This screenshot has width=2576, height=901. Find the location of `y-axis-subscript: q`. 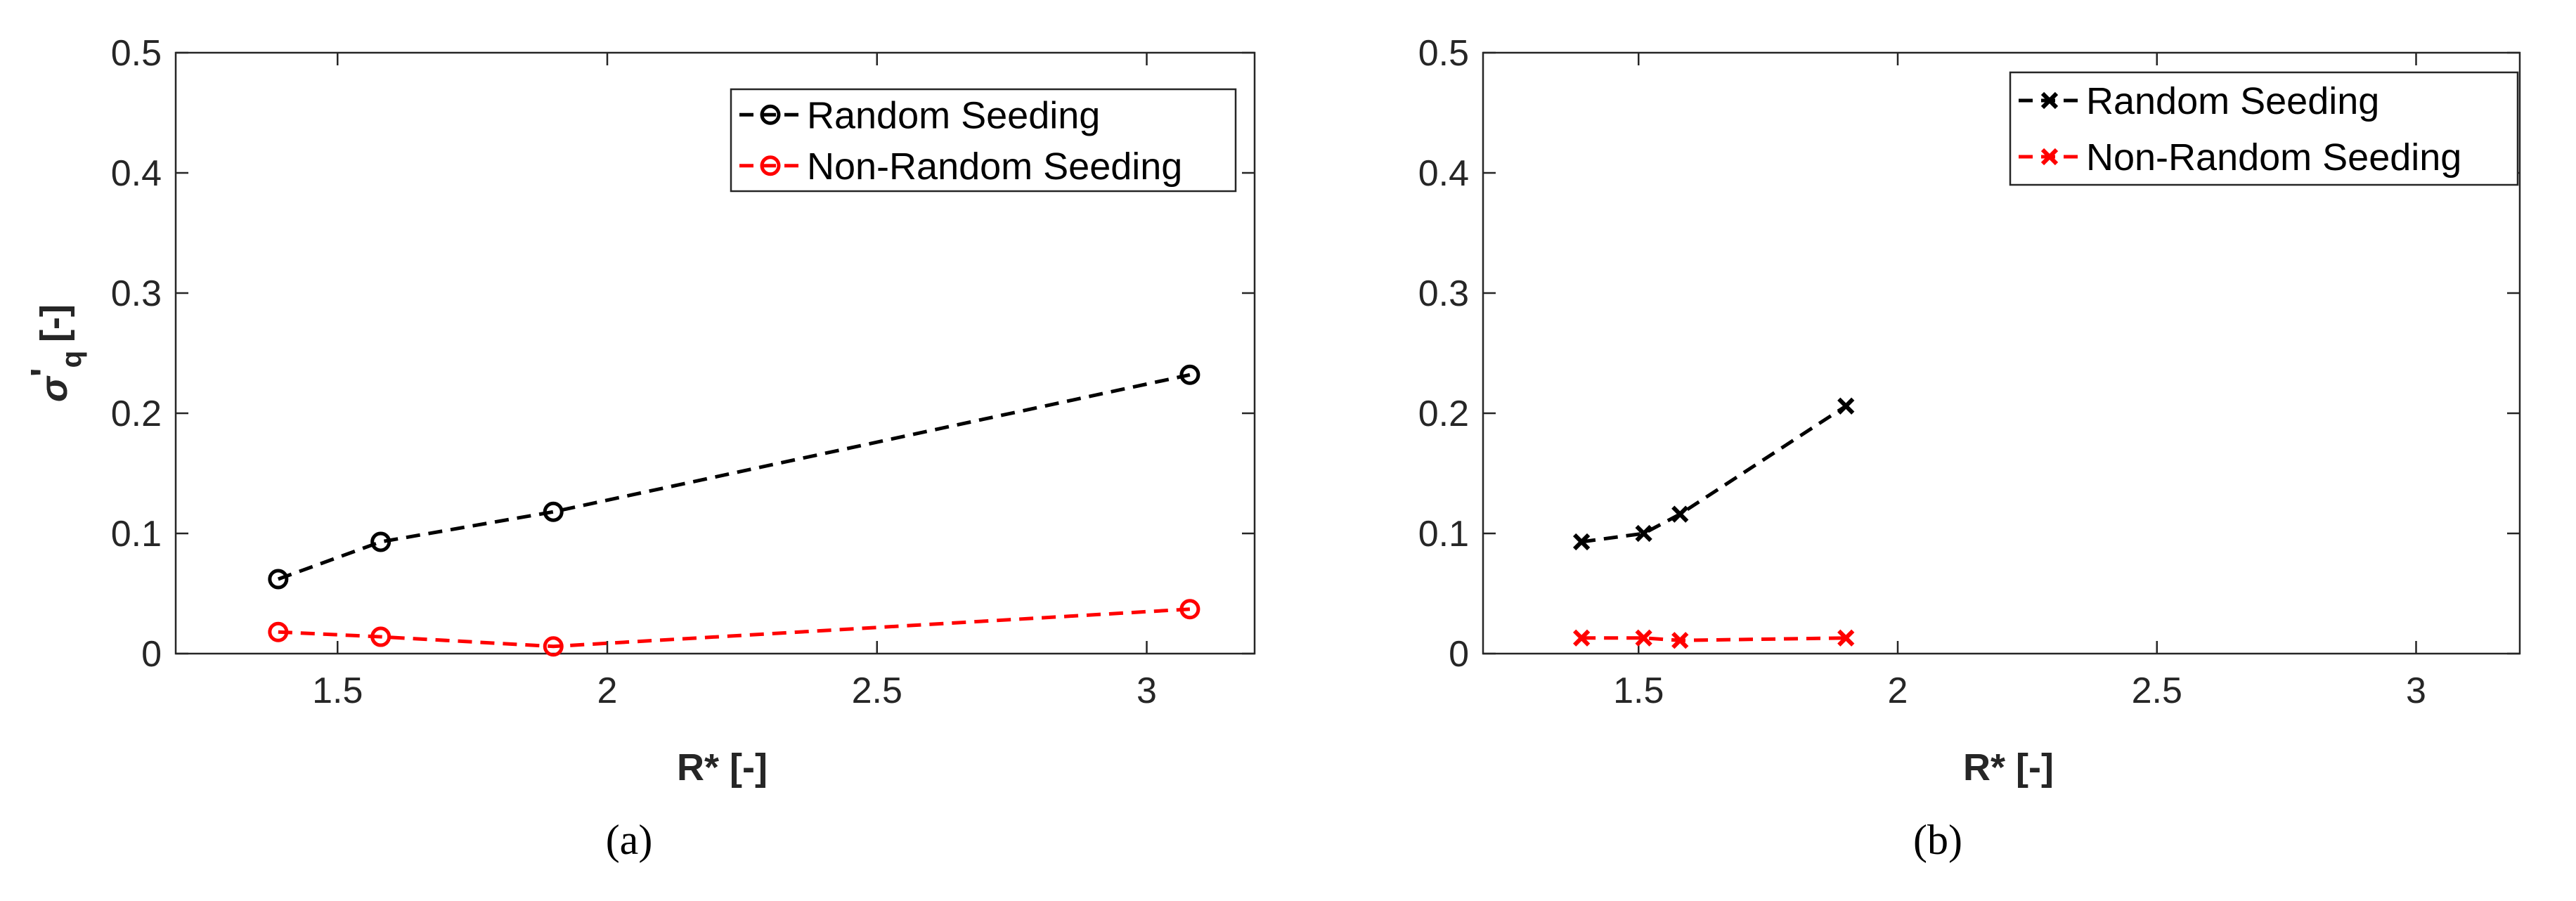

y-axis-subscript: q is located at coordinates (72, 360).